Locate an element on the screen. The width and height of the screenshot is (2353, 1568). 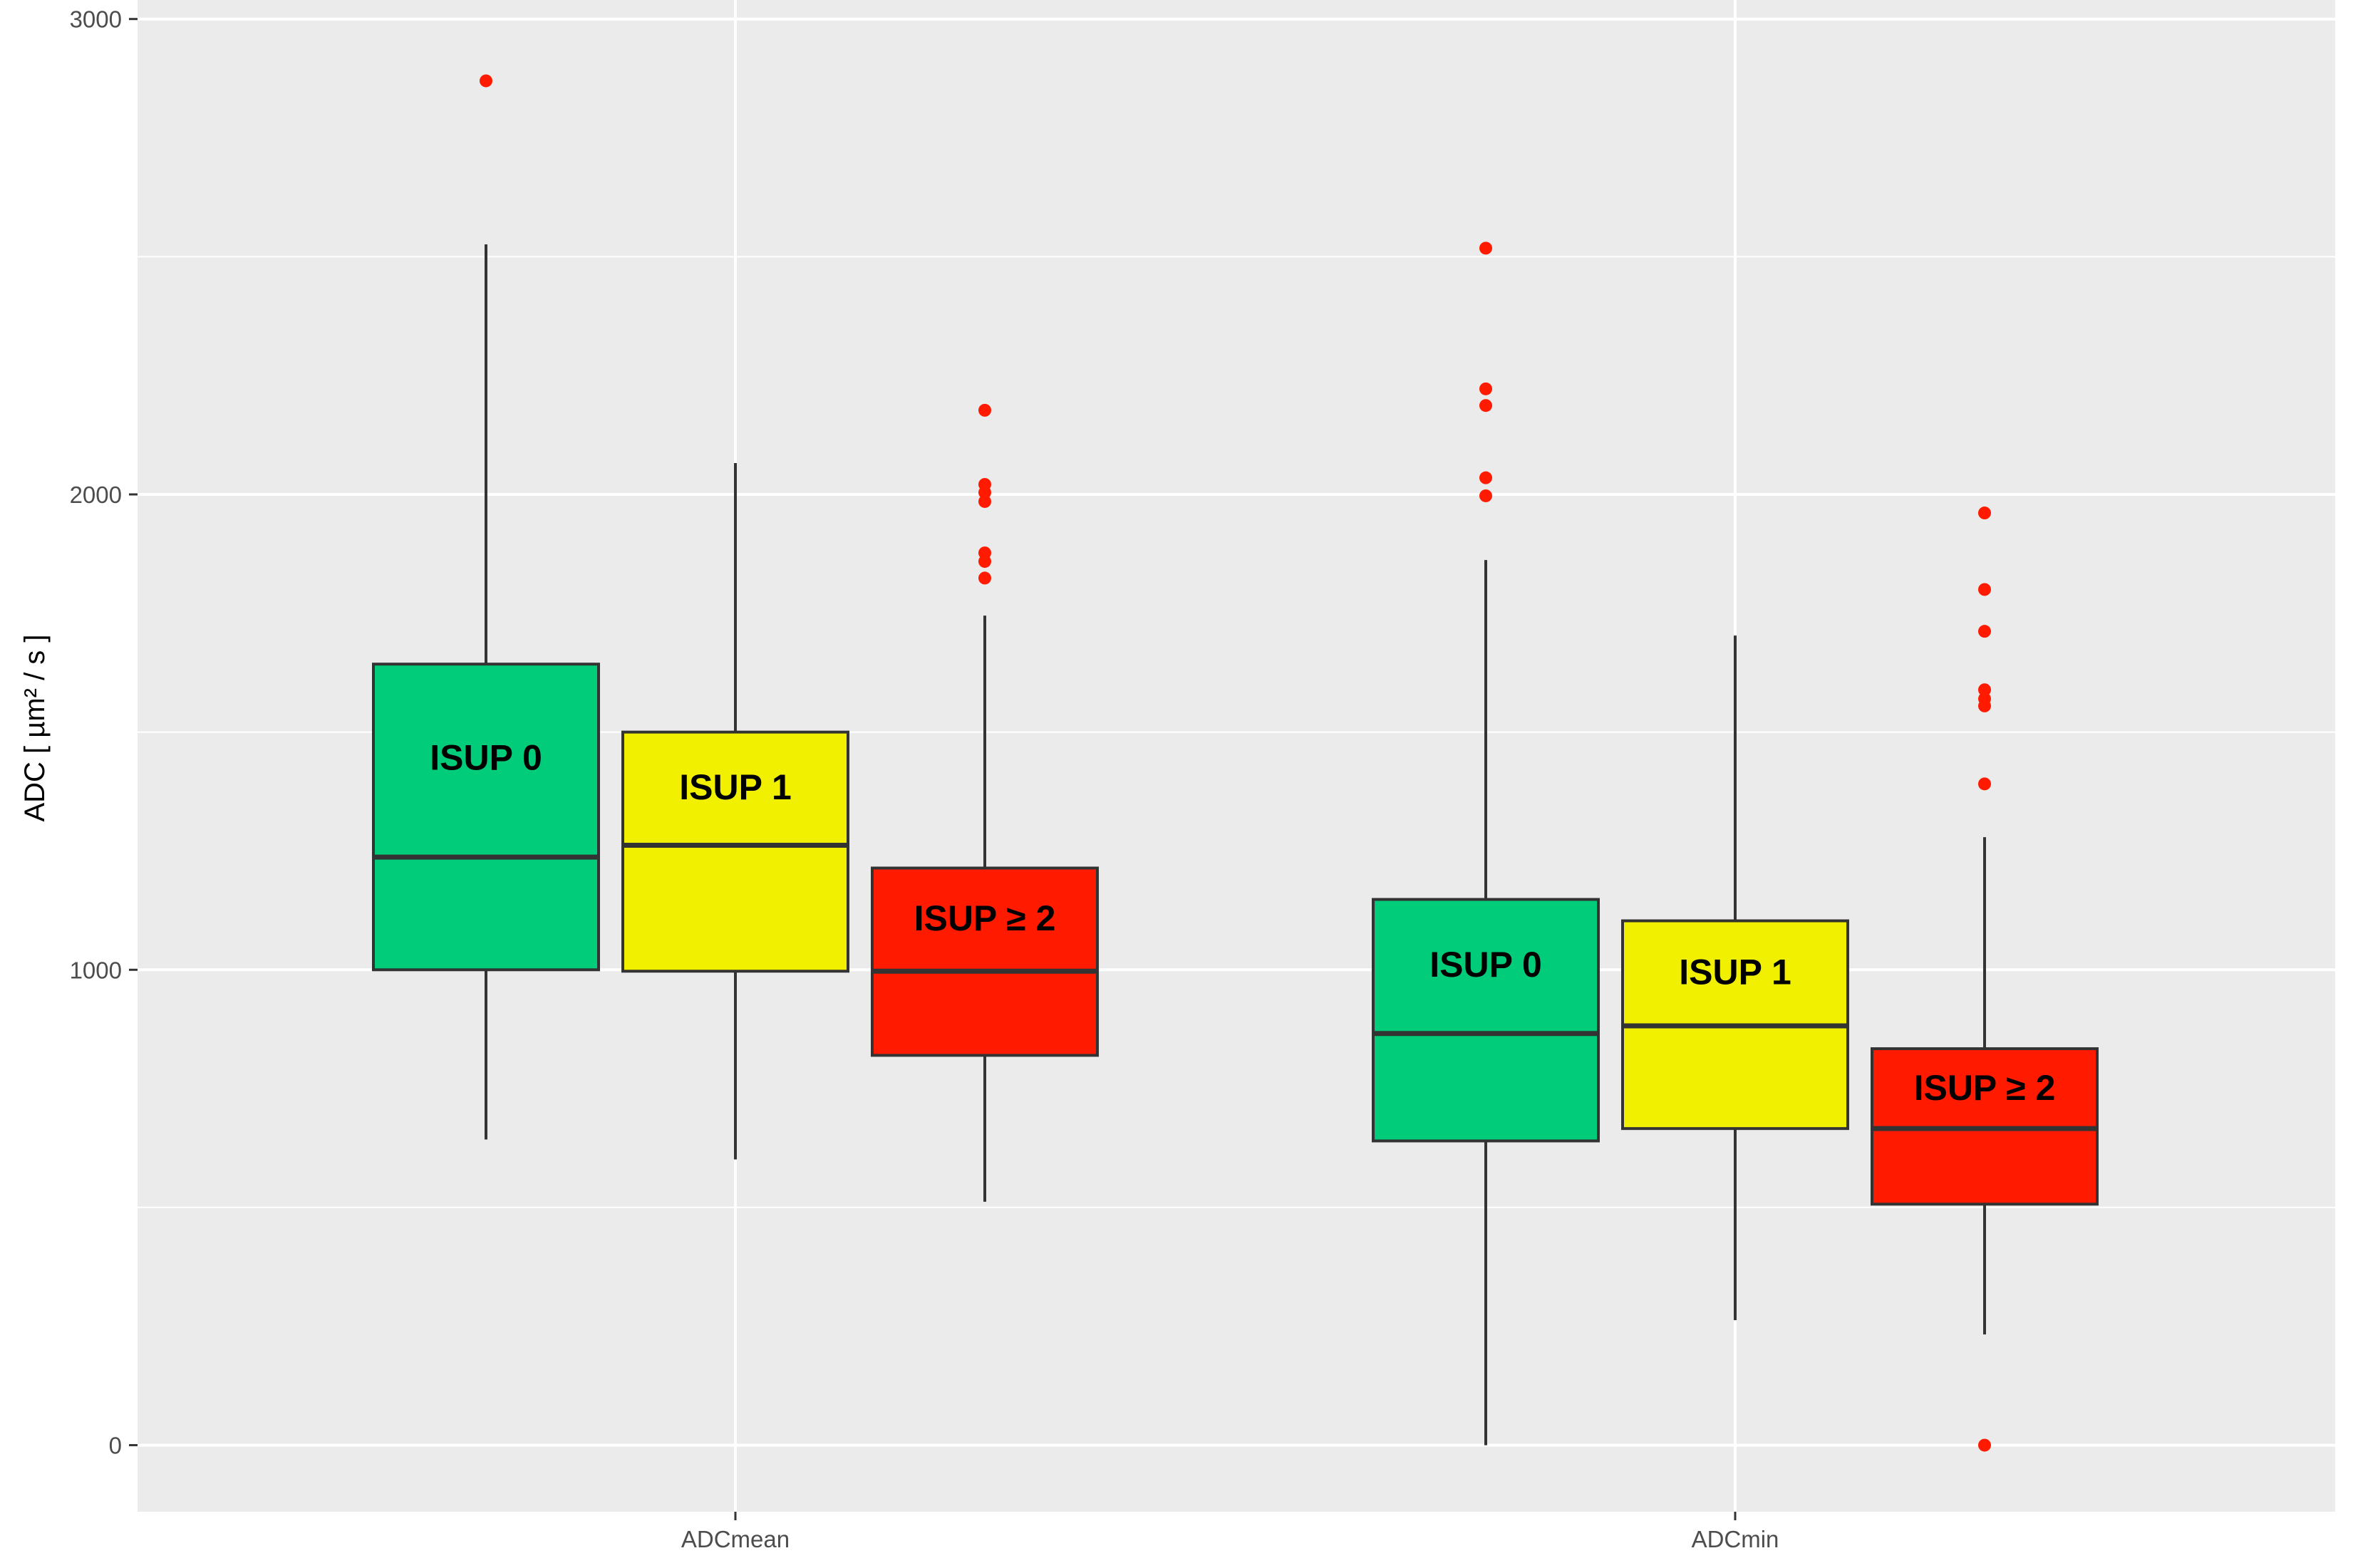
box-adcmean-series-1: ISUP 1 is located at coordinates (735, 811).